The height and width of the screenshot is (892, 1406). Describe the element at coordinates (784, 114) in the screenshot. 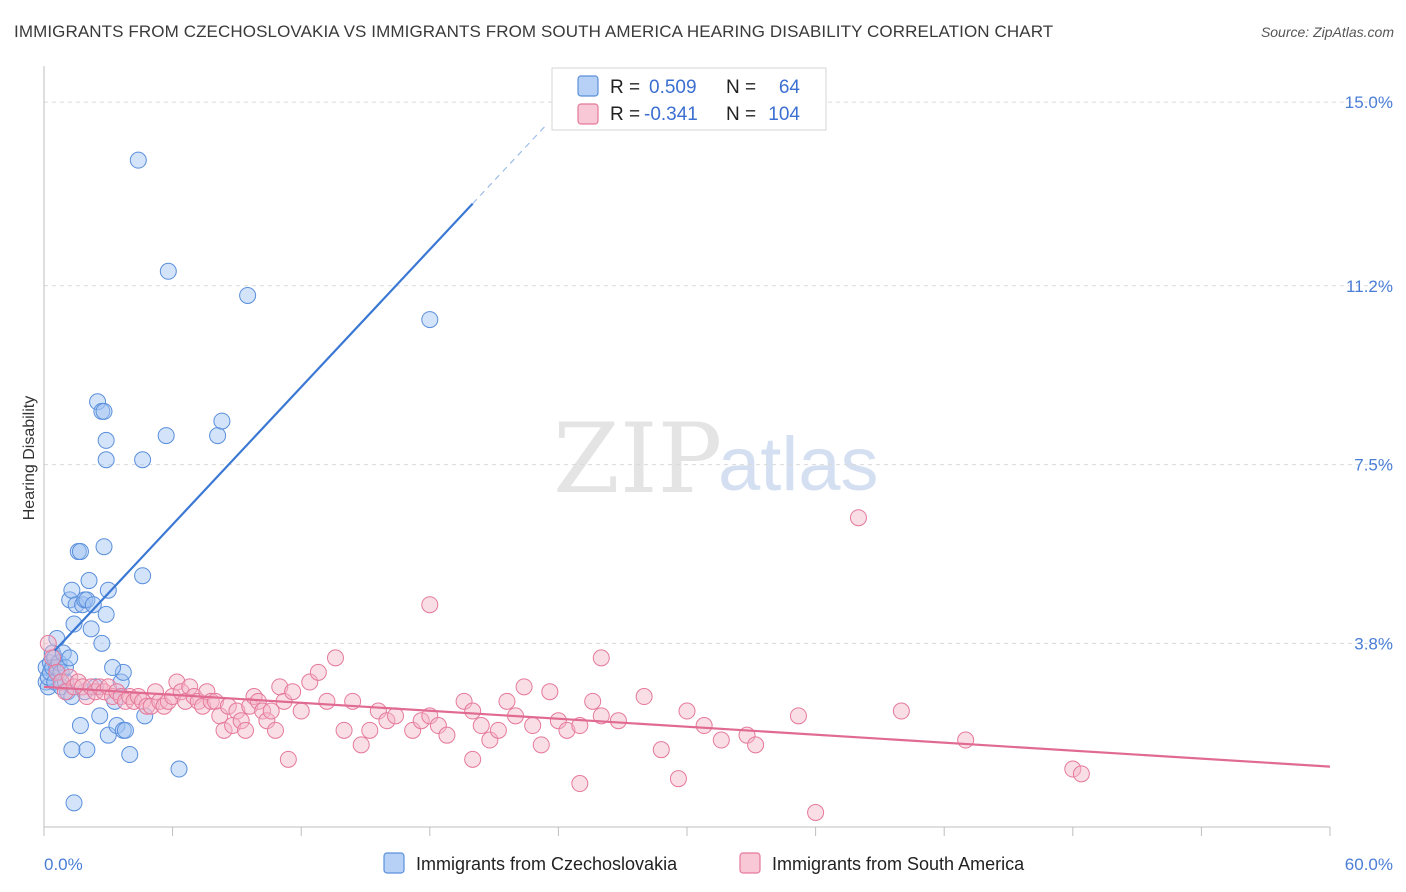

I see `legend-n-value: 104` at that location.